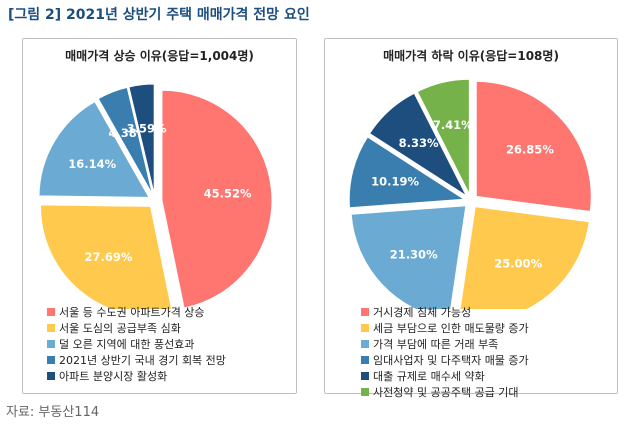  Describe the element at coordinates (159, 56) in the screenshot. I see `rise-chart-title: 매매가격 상승 이유(응답=1,004명)` at that location.